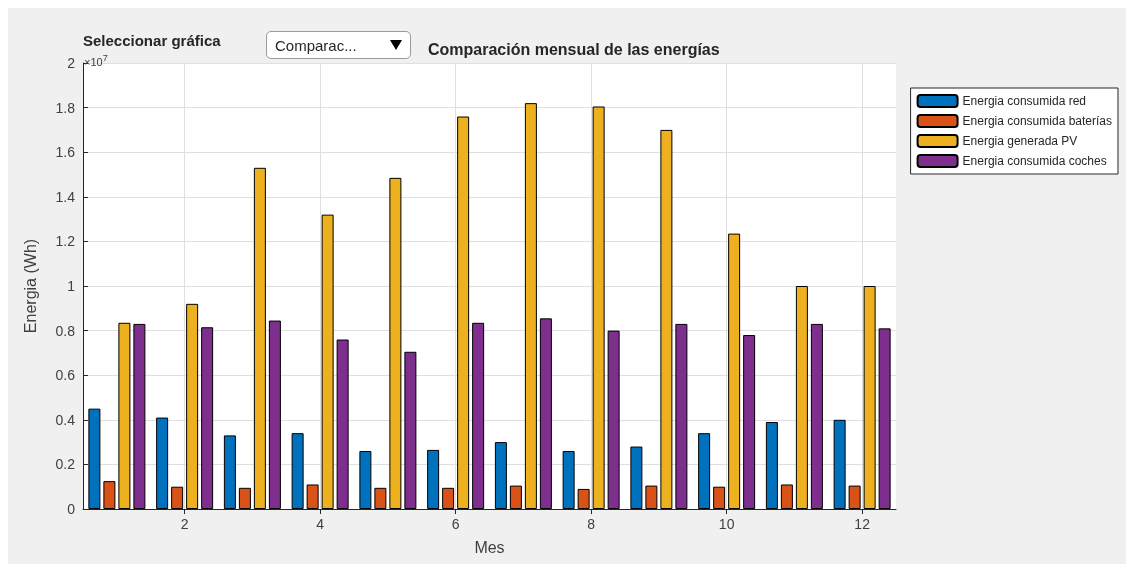  What do you see at coordinates (65, 152) in the screenshot?
I see `y-tick-label: 1.6` at bounding box center [65, 152].